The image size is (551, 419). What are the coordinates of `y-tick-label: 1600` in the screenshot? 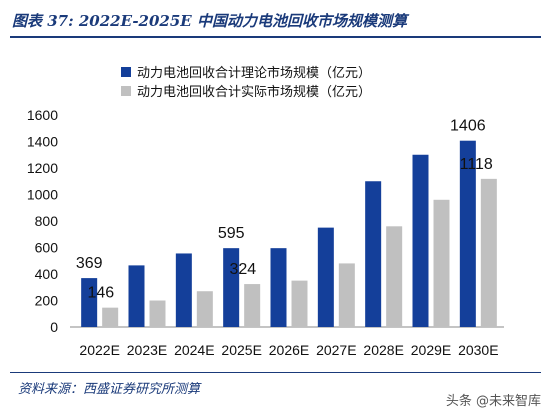 It's located at (42, 115).